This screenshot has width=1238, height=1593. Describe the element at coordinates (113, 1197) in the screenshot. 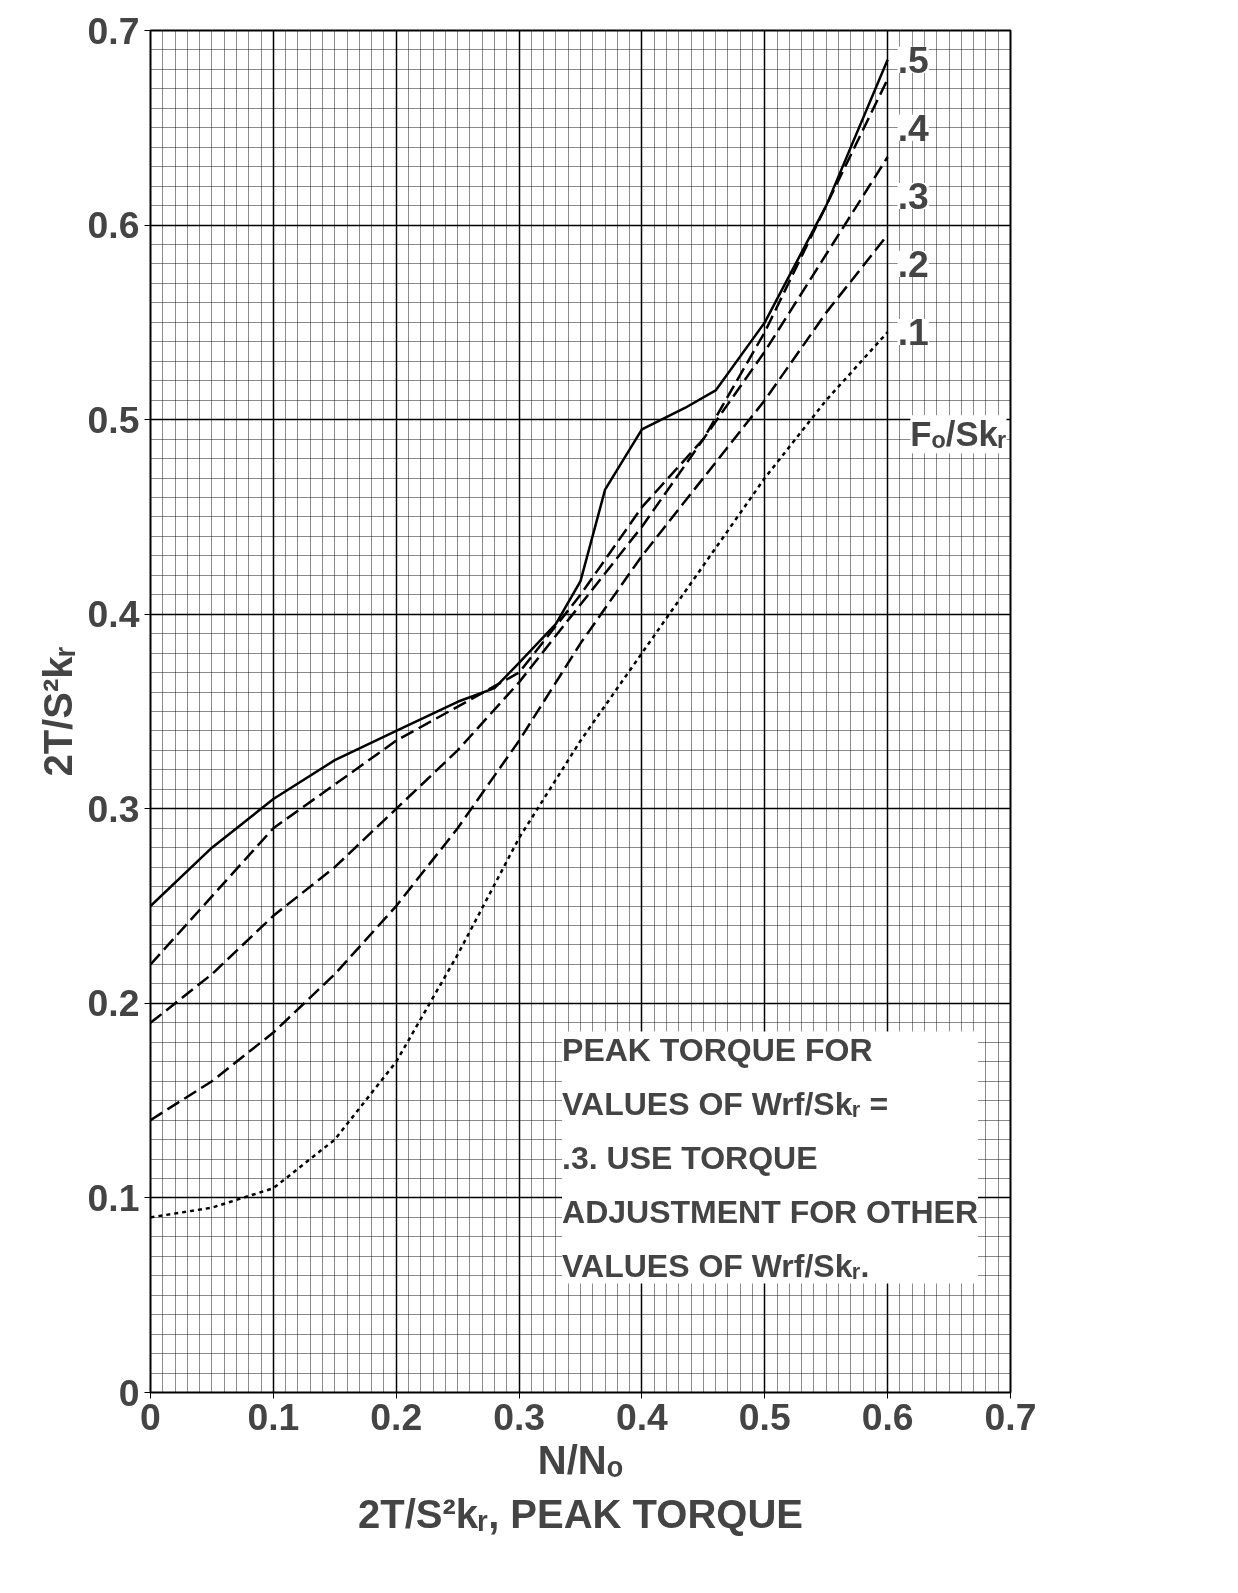

I see `y-tick-label: 0.1` at that location.